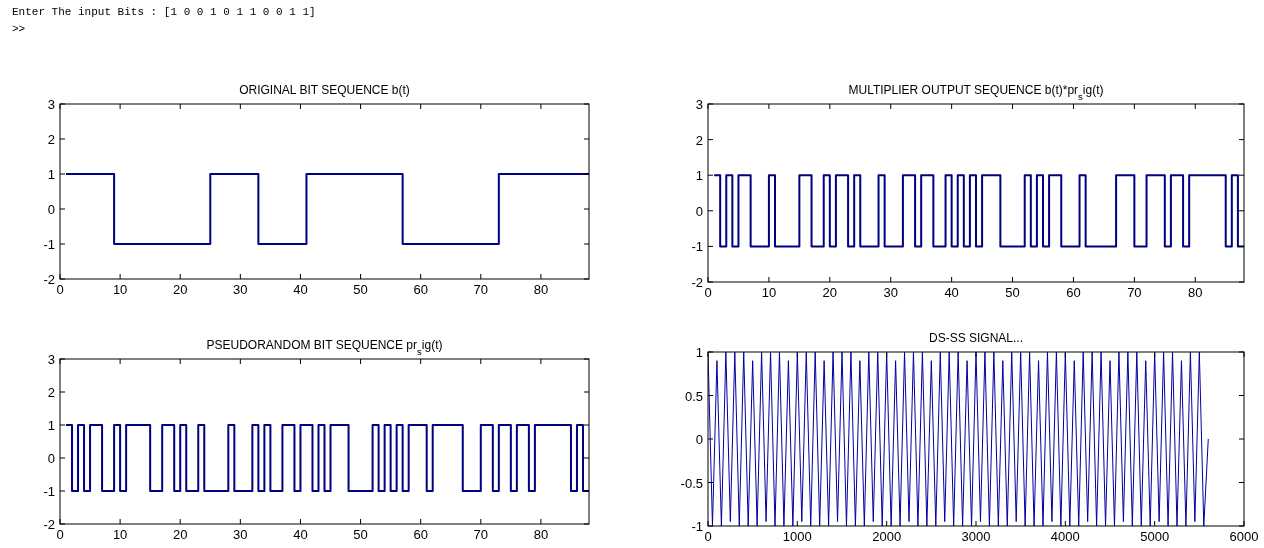 The width and height of the screenshot is (1264, 548). What do you see at coordinates (1065, 536) in the screenshot?
I see `x-tick-label: 4000` at bounding box center [1065, 536].